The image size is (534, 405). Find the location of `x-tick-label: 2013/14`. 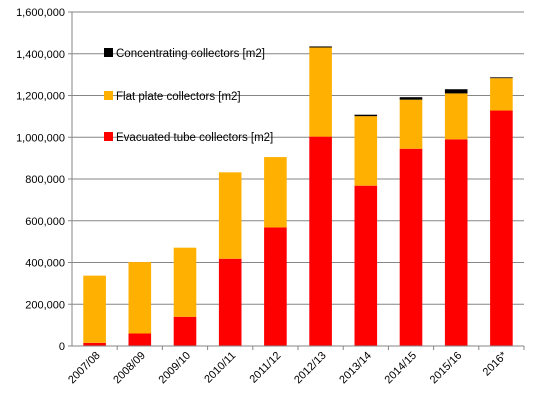

x-tick-label: 2013/14 is located at coordinates (355, 368).